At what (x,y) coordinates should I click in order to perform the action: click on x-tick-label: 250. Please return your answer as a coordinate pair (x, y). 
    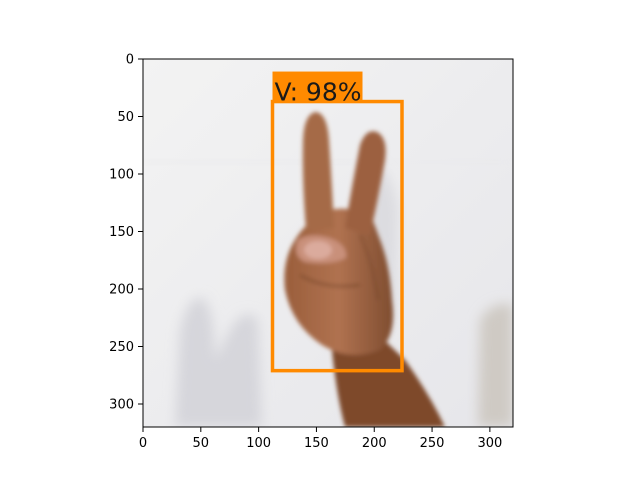
    Looking at the image, I should click on (432, 443).